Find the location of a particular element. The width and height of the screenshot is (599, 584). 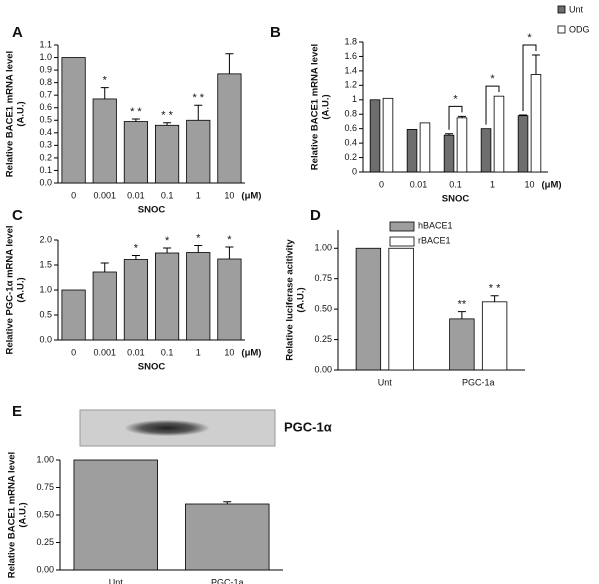

x-tick-label: PGC-1a is located at coordinates (227, 580).